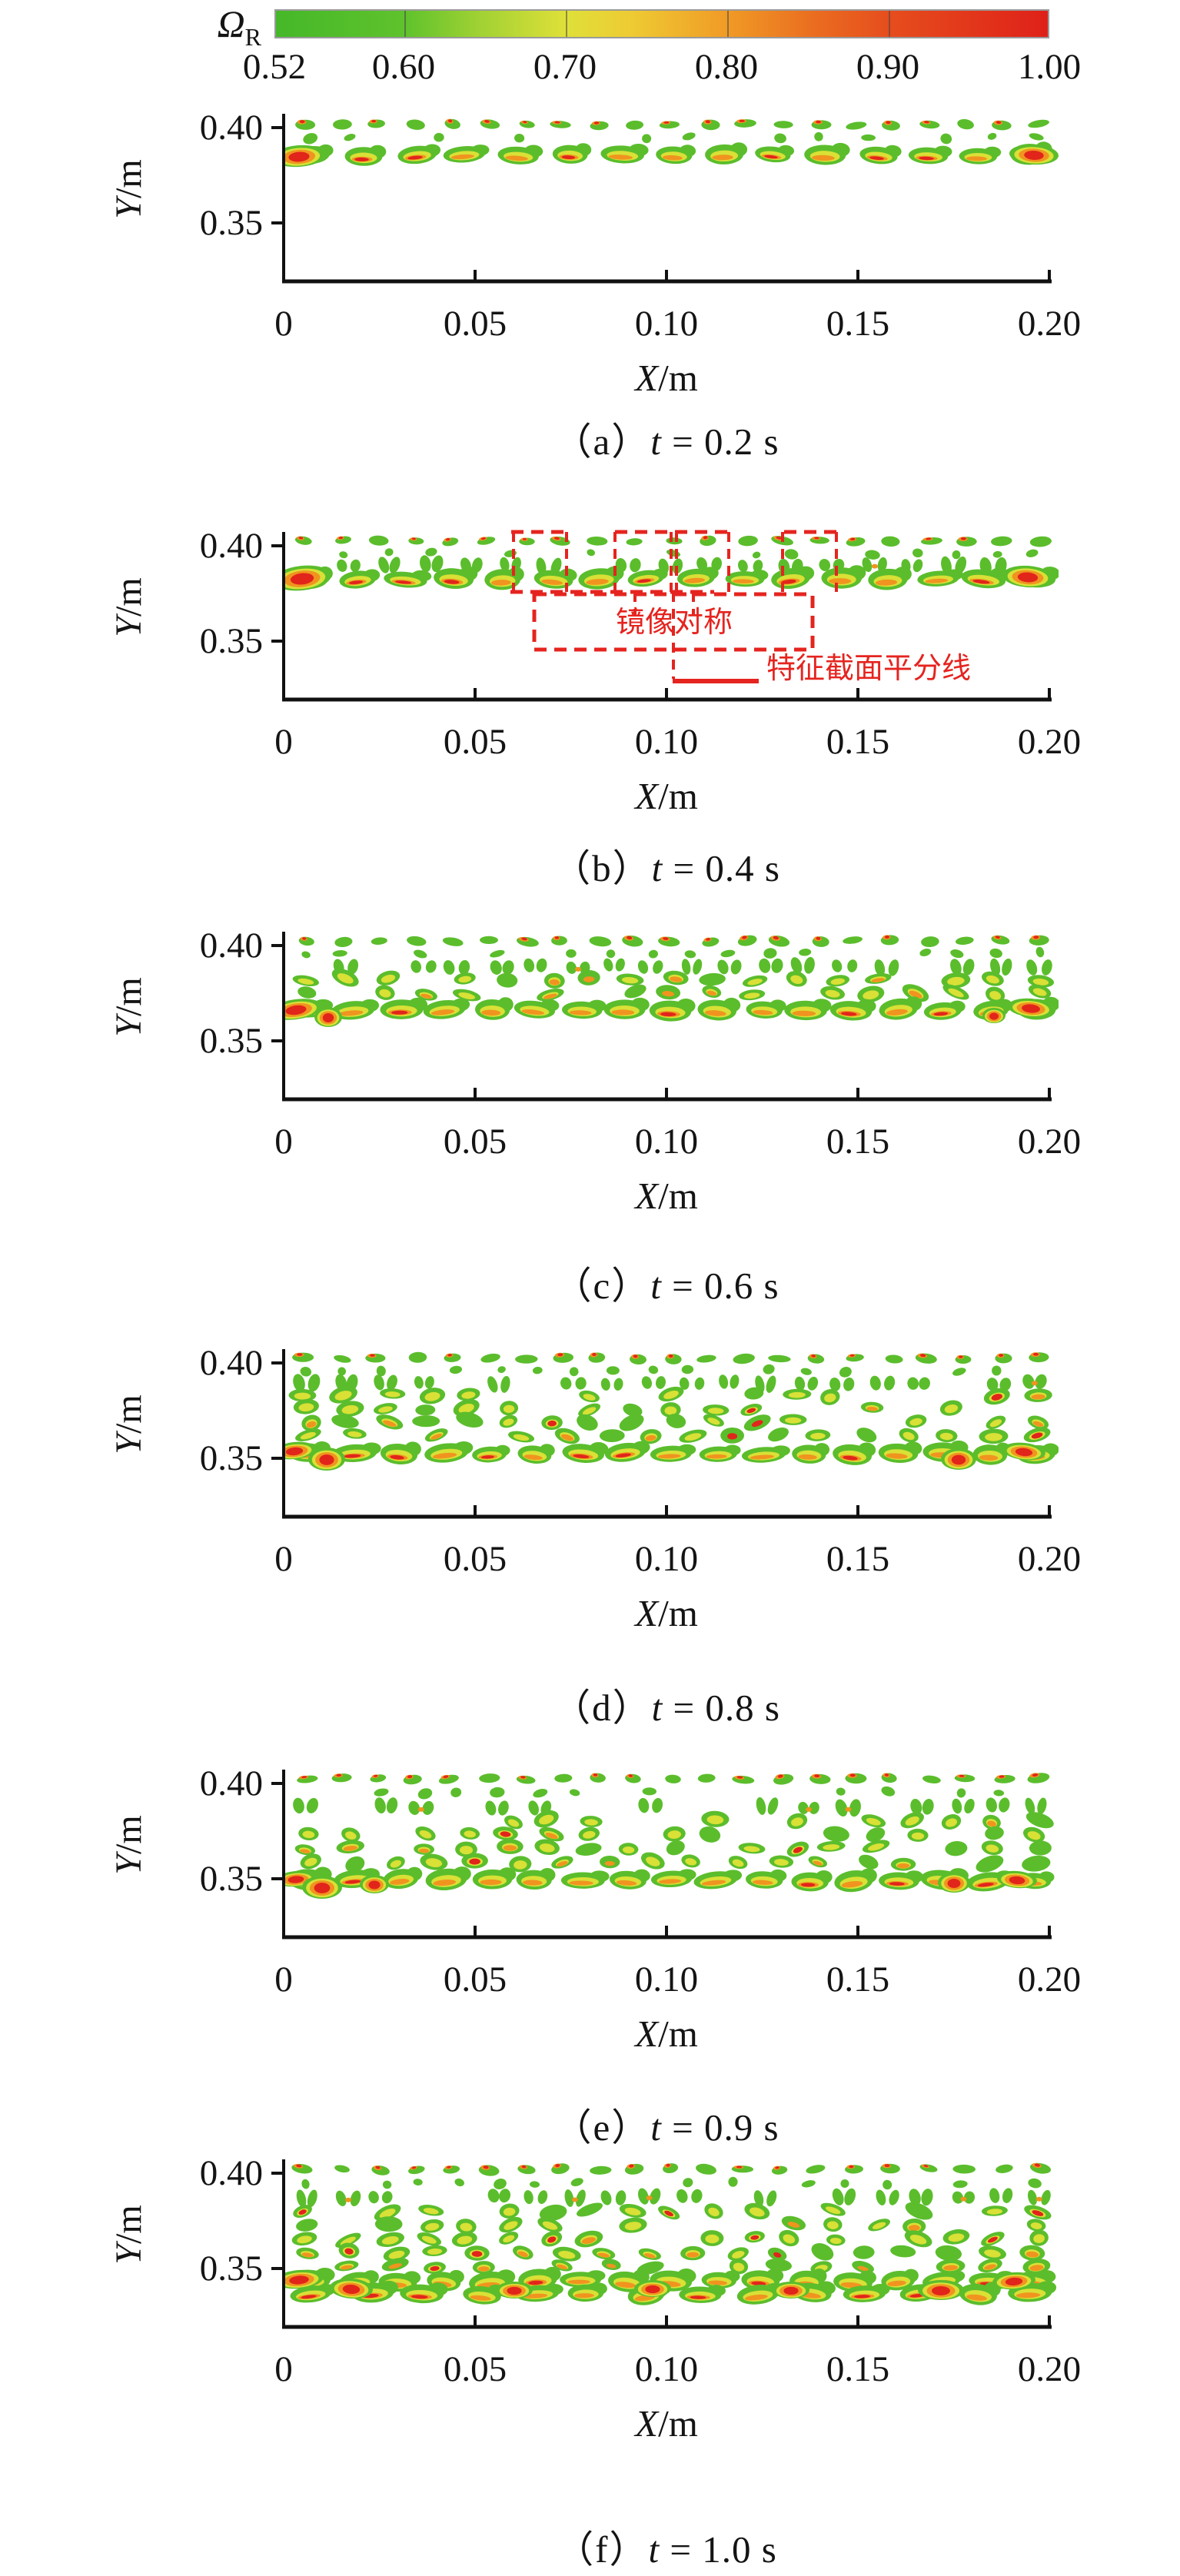 This screenshot has height=2576, width=1180. What do you see at coordinates (666, 442) in the screenshot?
I see `panel-caption-a: （a）t = 0.2 s` at bounding box center [666, 442].